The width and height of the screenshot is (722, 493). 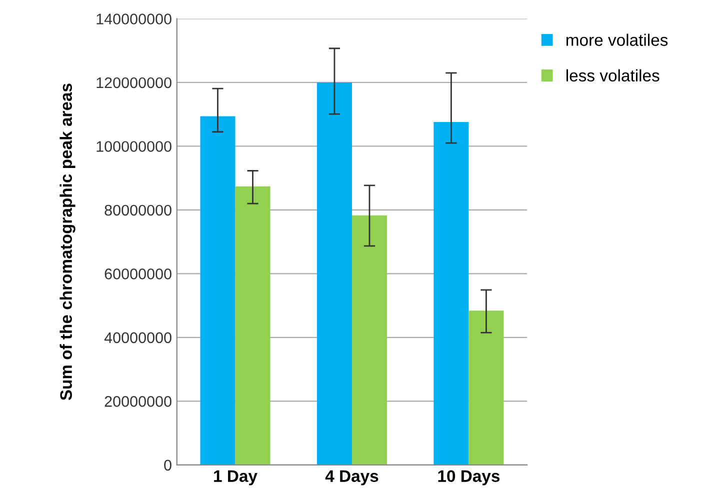 I want to click on x-tick-label: 4 Days, so click(x=351, y=478).